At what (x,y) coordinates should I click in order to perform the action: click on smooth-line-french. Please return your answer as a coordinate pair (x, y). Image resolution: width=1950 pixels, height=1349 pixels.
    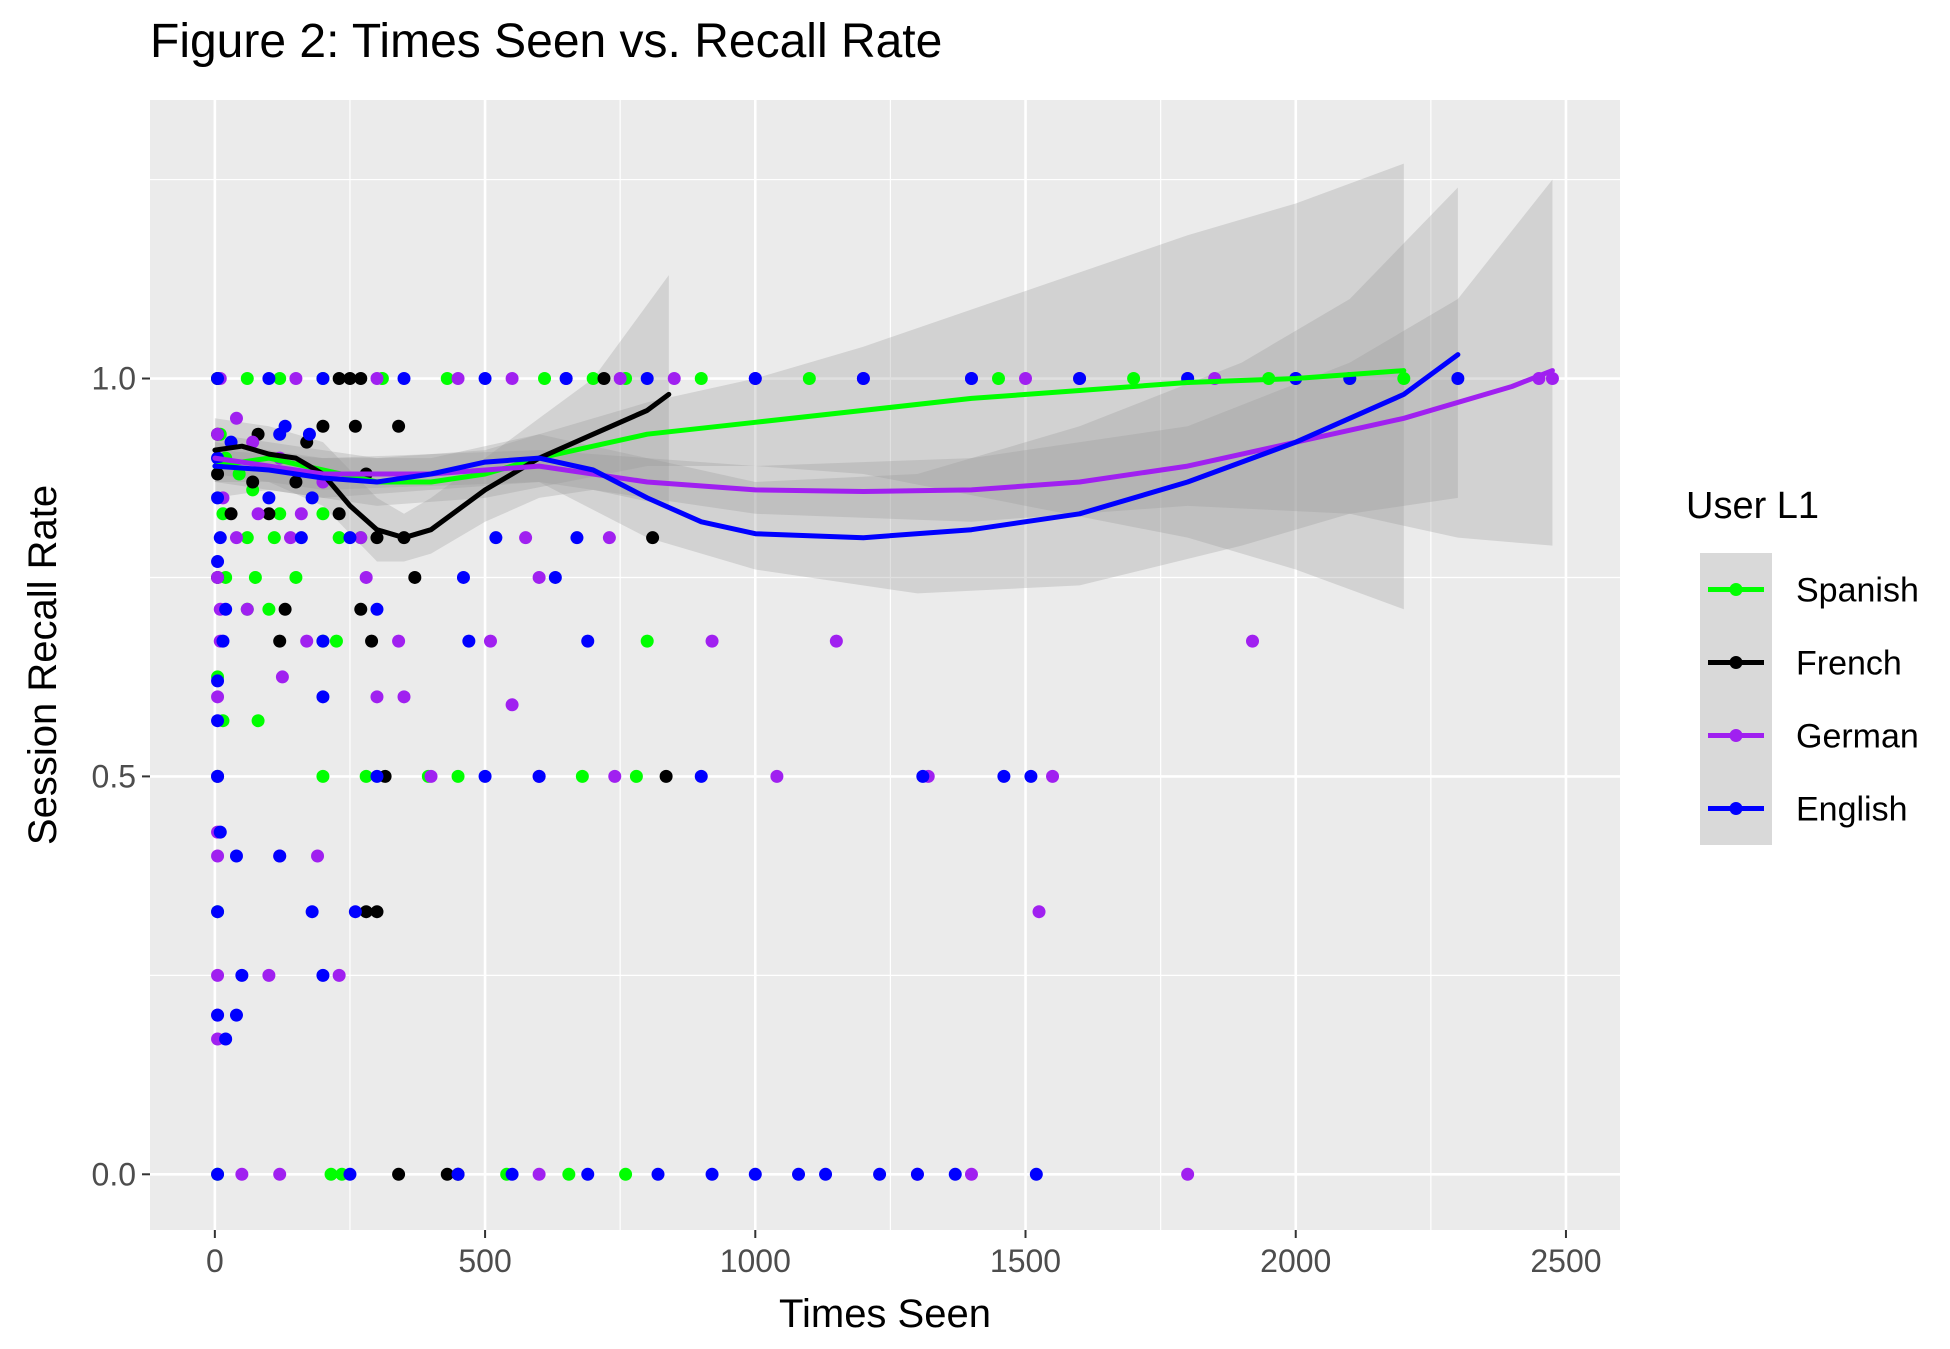
    Looking at the image, I should click on (442, 466).